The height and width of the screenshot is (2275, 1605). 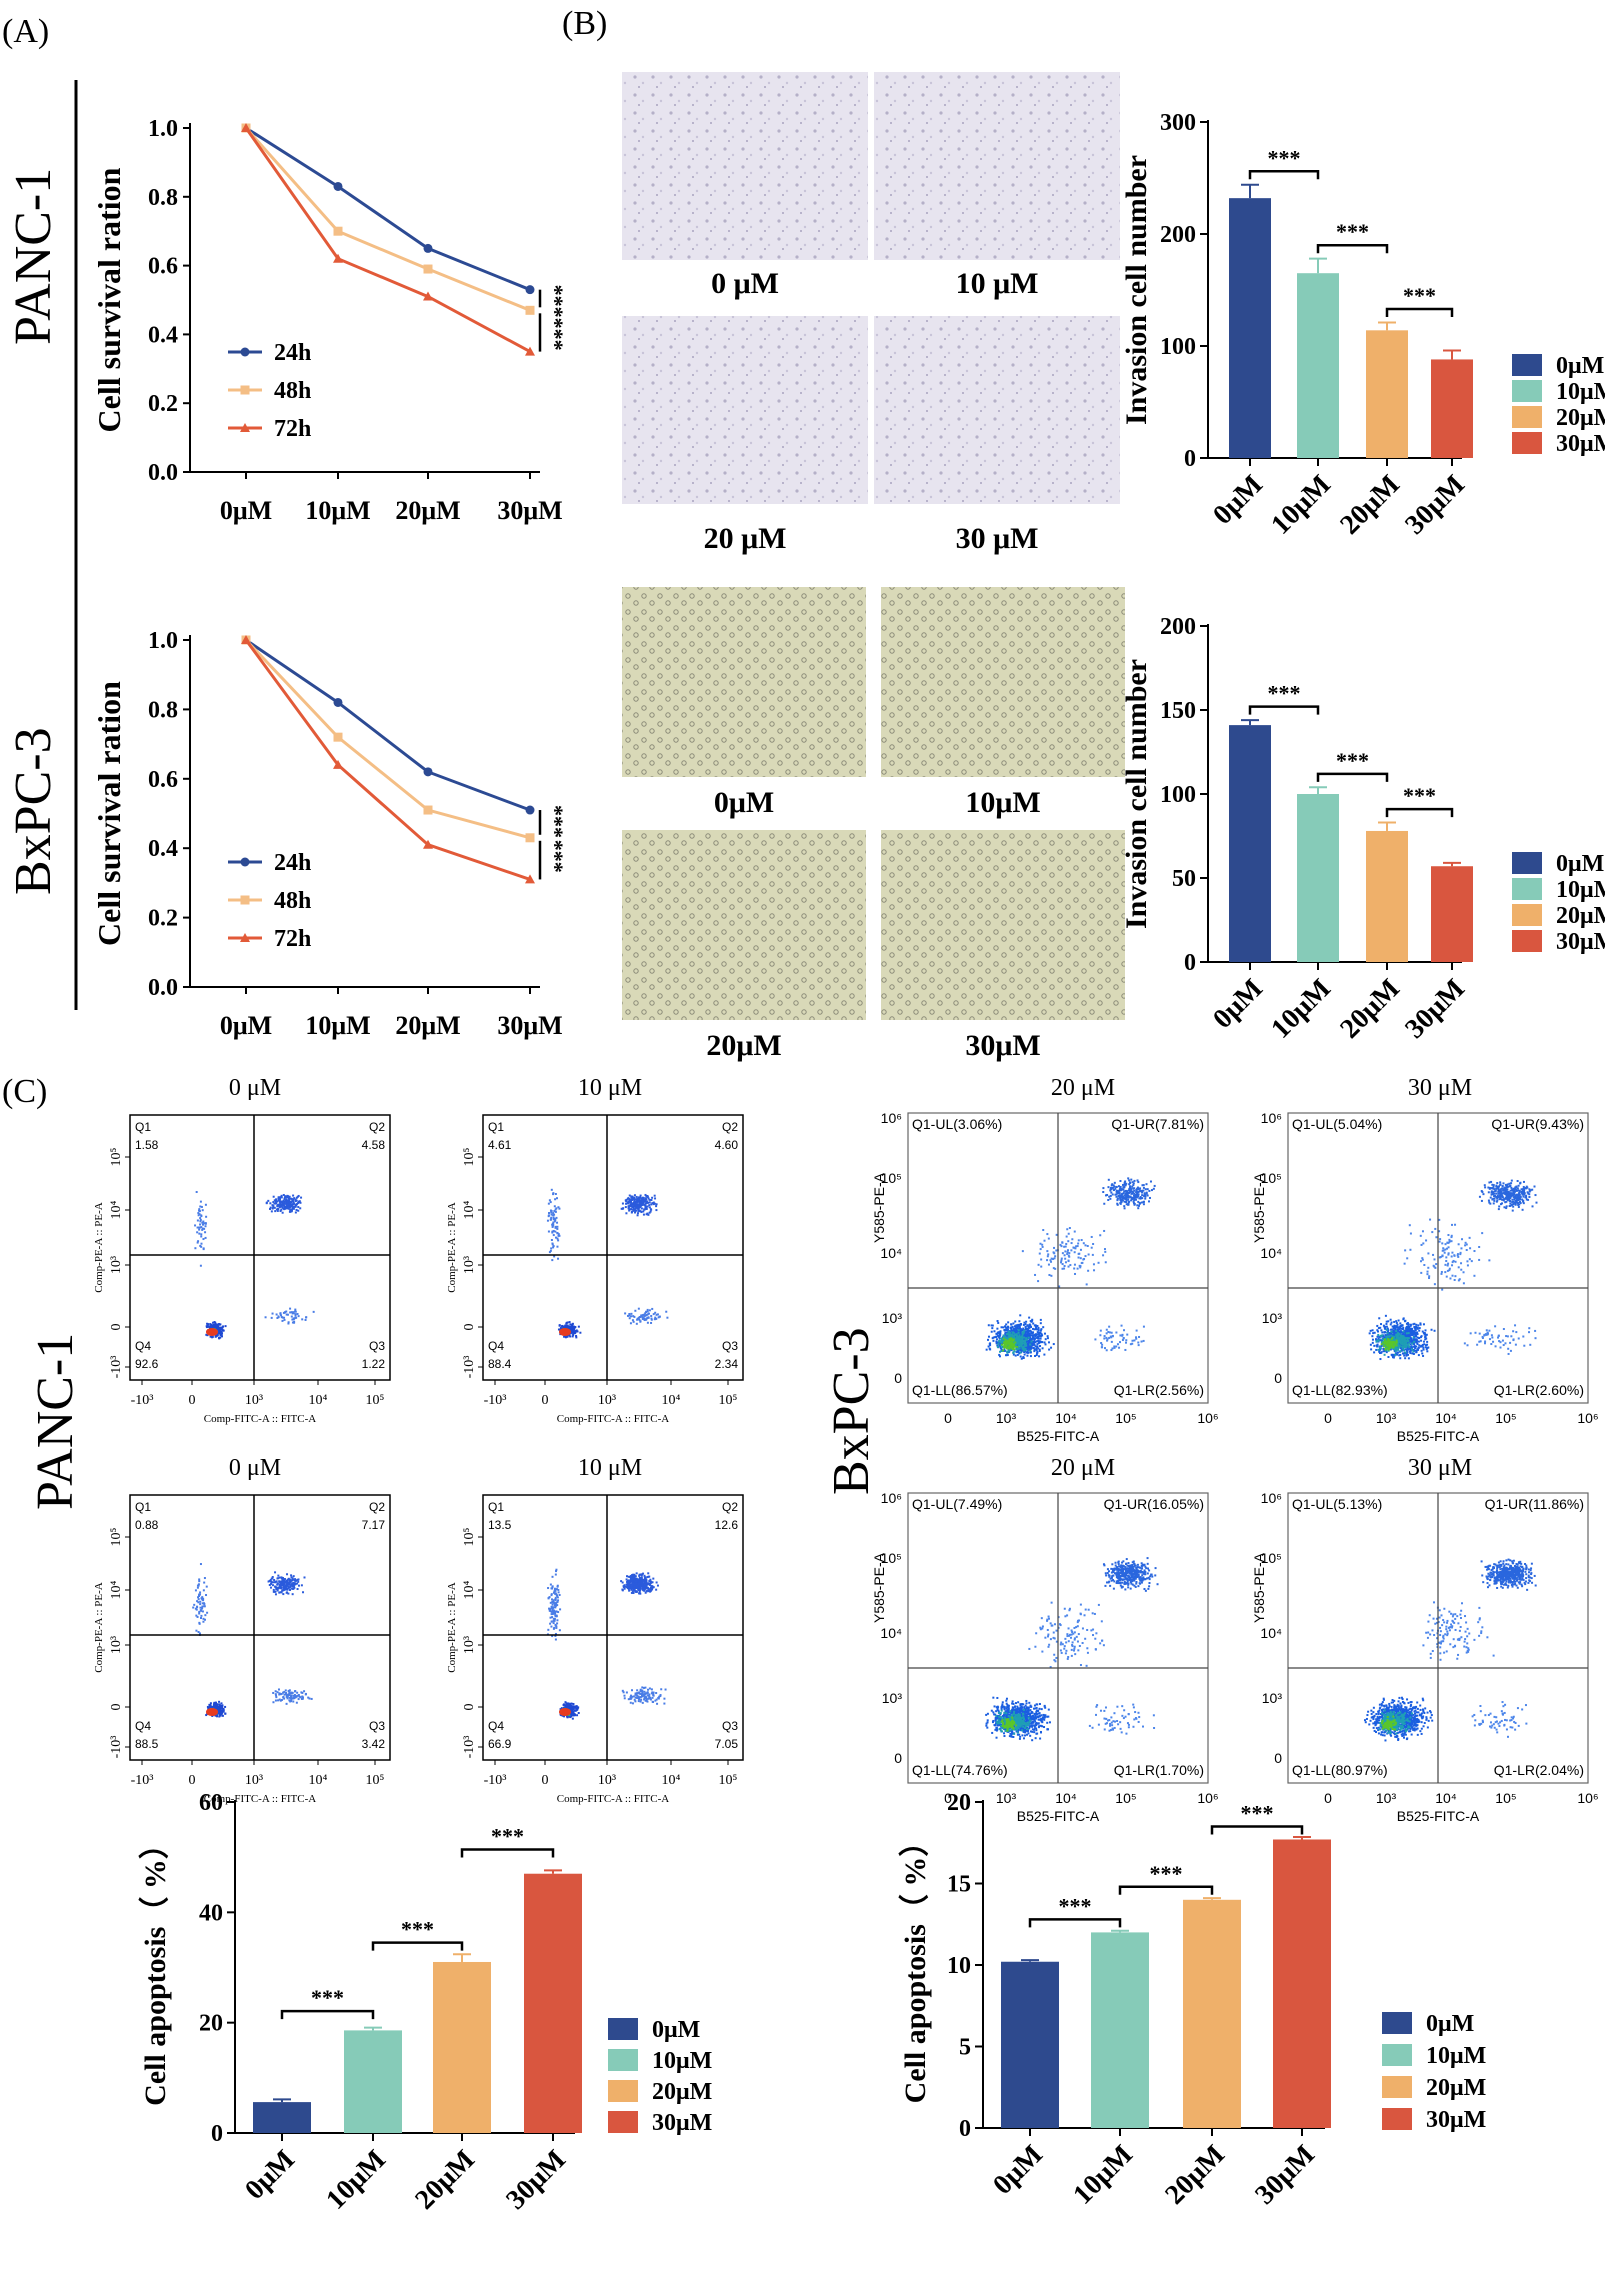 What do you see at coordinates (469, 1645) in the screenshot?
I see `y-tick-label: 10³` at bounding box center [469, 1645].